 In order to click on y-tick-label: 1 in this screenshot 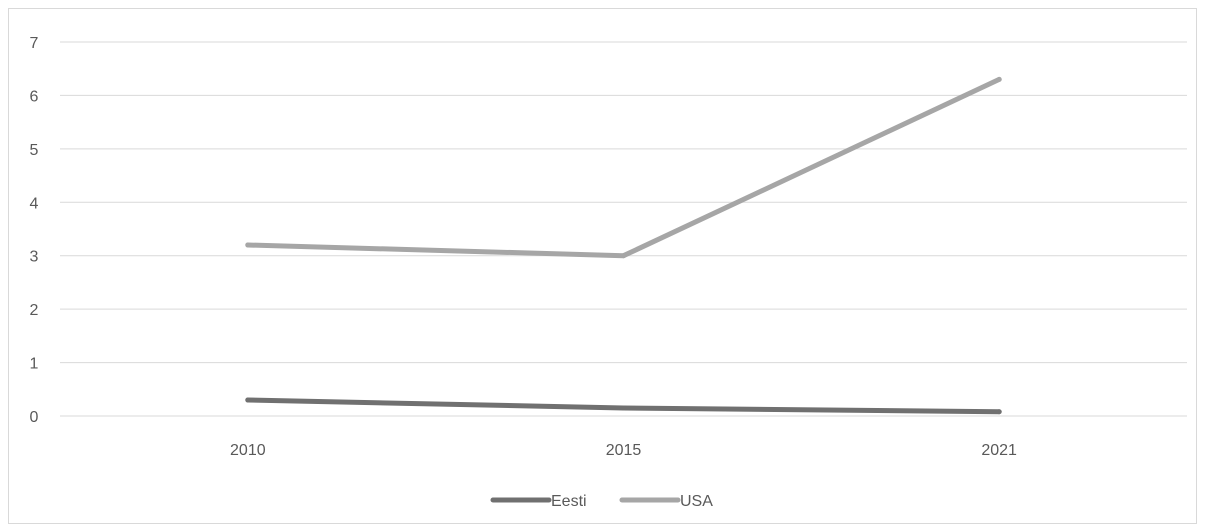, I will do `click(34, 364)`.